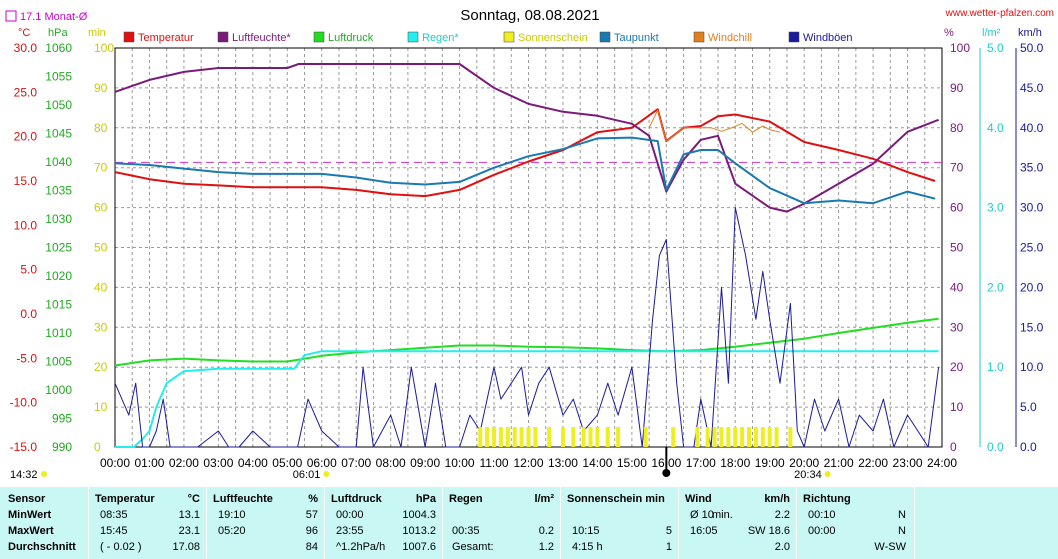 Image resolution: width=1058 pixels, height=559 pixels. Describe the element at coordinates (26, 92) in the screenshot. I see `temp-tick-label: 25.0` at that location.